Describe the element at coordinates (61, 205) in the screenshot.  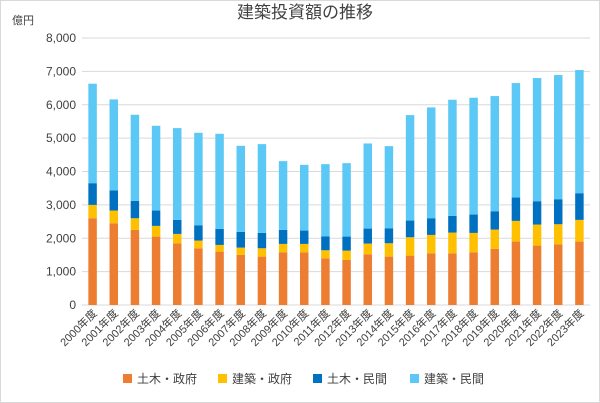
I see `y-tick-label: 3,000` at that location.